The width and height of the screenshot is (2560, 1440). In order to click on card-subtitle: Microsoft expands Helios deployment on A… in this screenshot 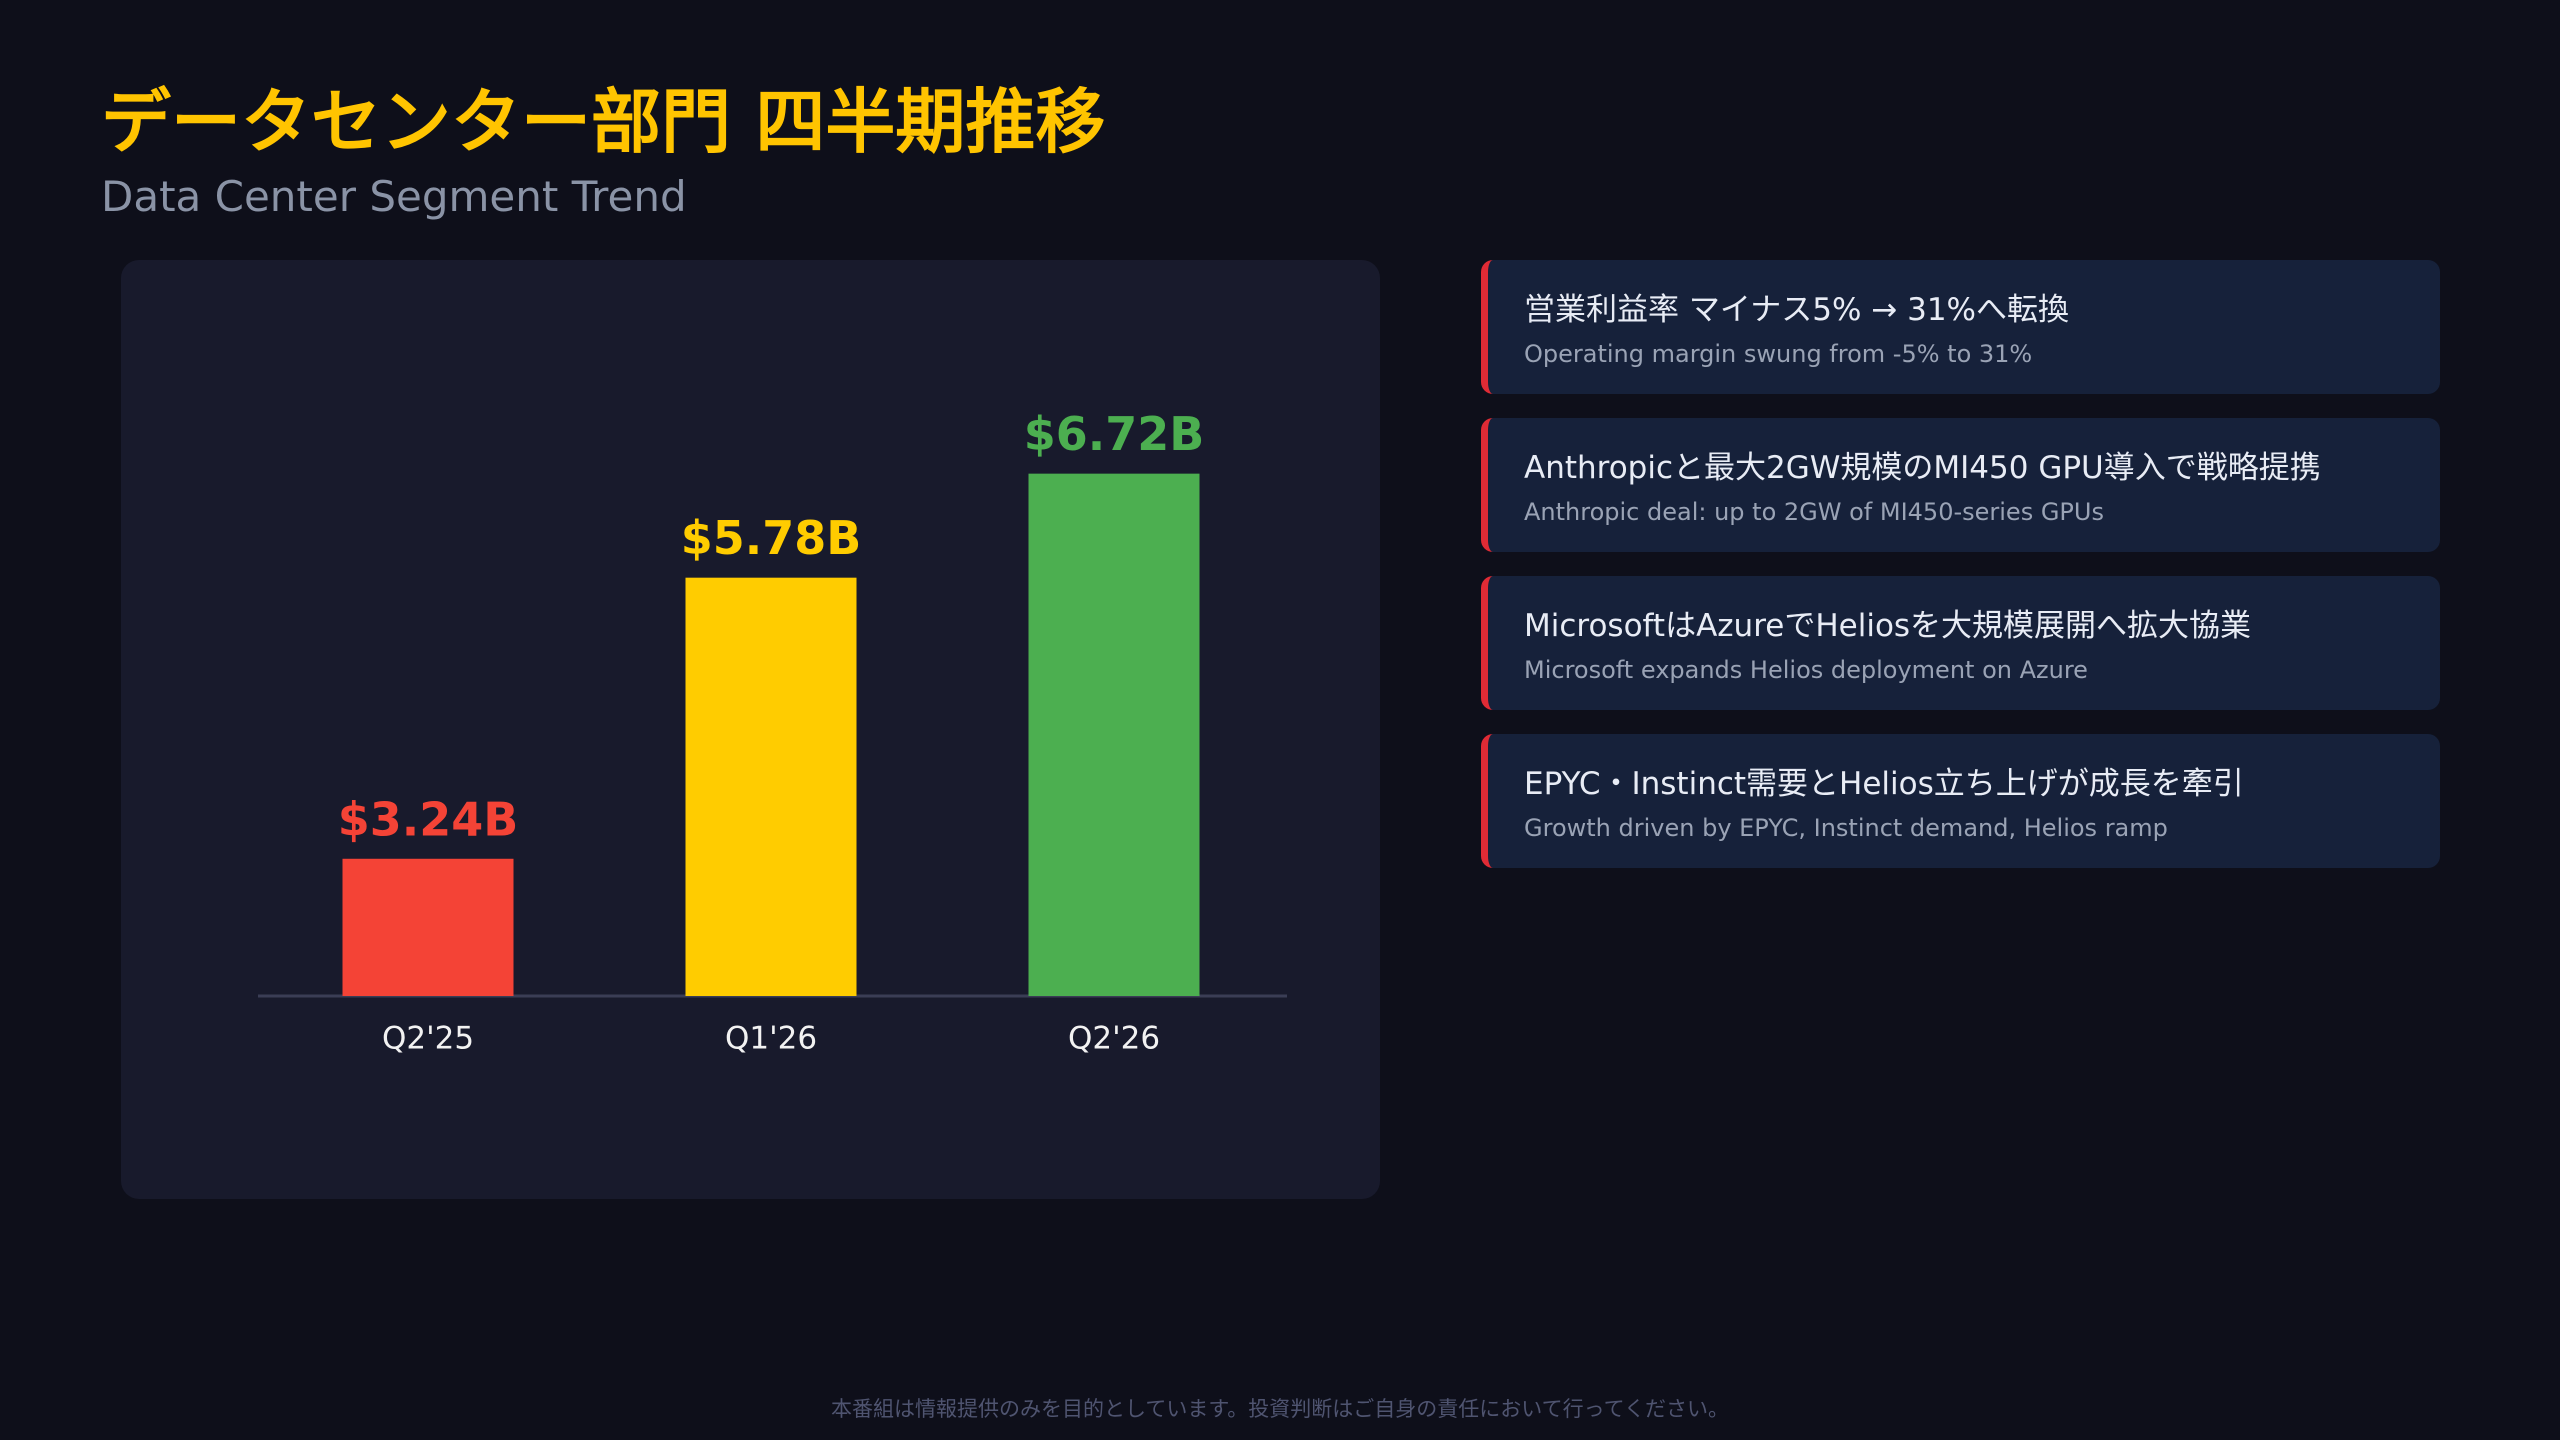, I will do `click(1806, 670)`.